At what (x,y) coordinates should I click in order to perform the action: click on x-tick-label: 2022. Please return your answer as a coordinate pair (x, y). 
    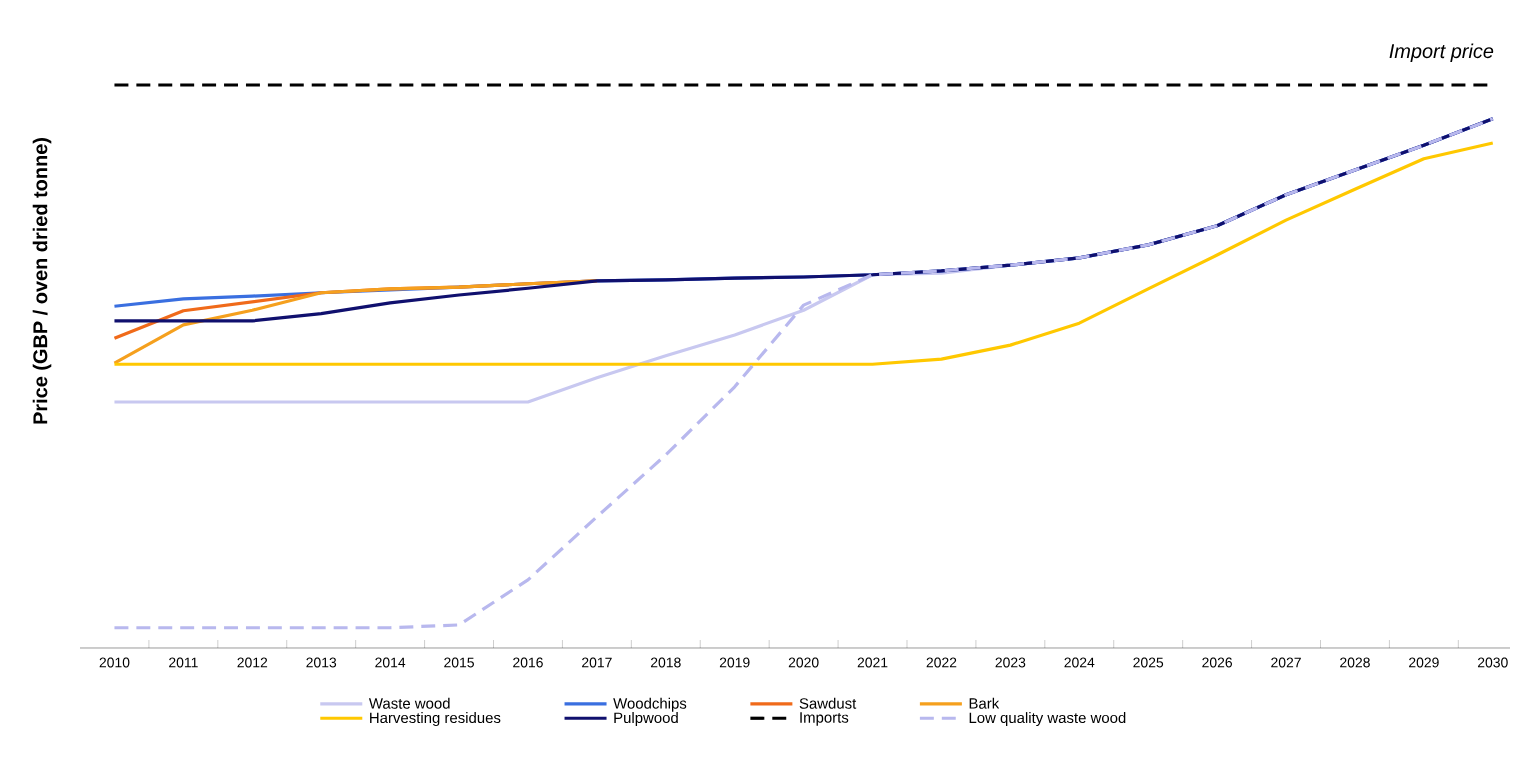
    Looking at the image, I should click on (941, 662).